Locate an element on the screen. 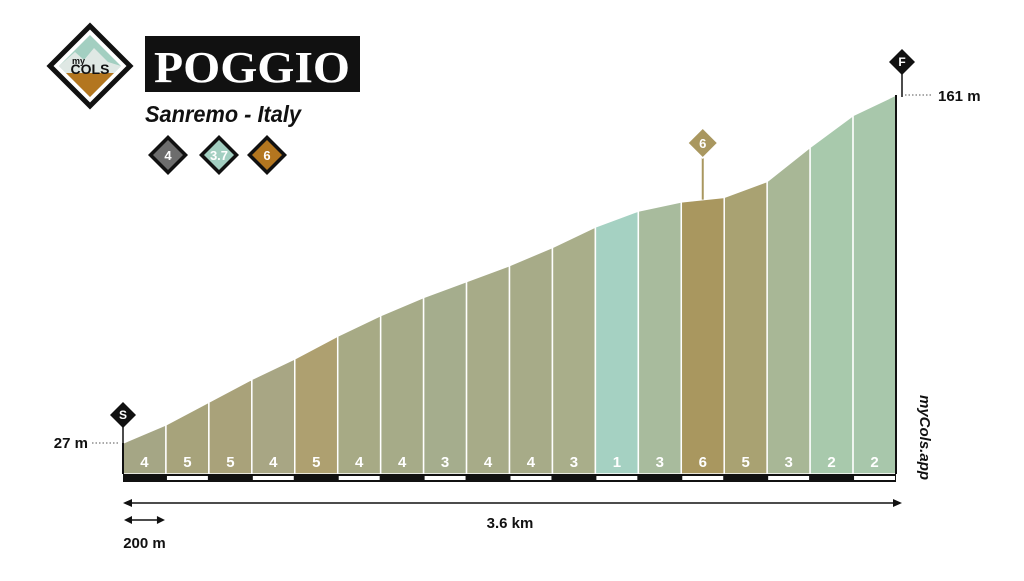  start-elevation-label: 27 m is located at coordinates (71, 443).